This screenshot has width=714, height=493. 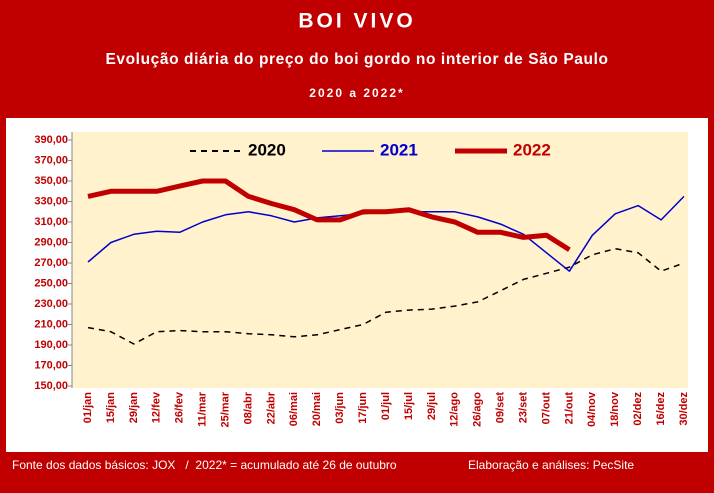 What do you see at coordinates (180, 407) in the screenshot?
I see `x-tick-label: 26/fev` at bounding box center [180, 407].